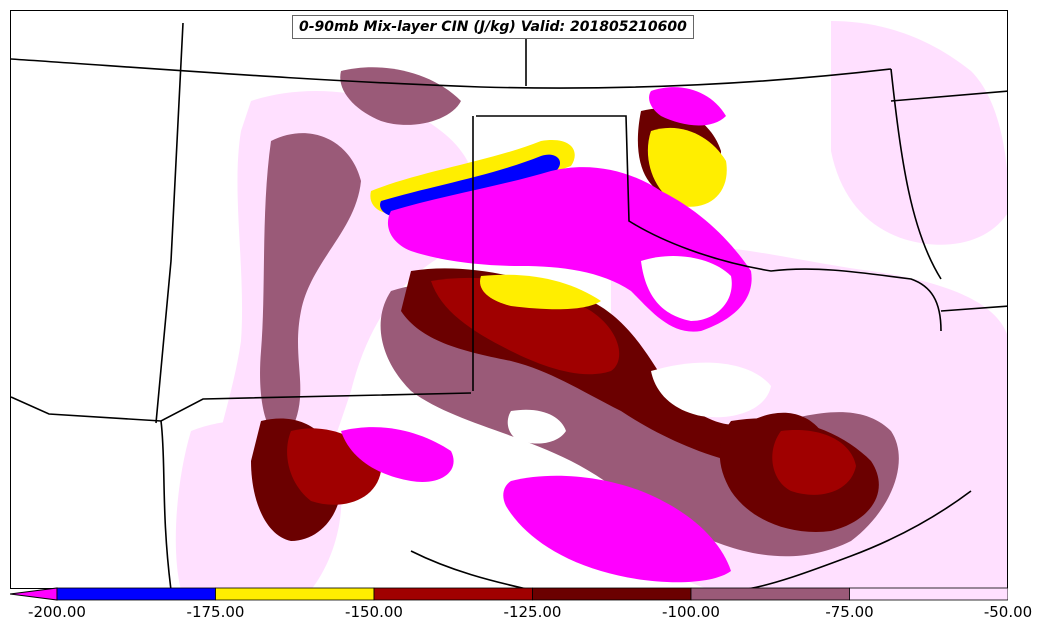  I want to click on cin-region-yellow-central, so click(540, 292).